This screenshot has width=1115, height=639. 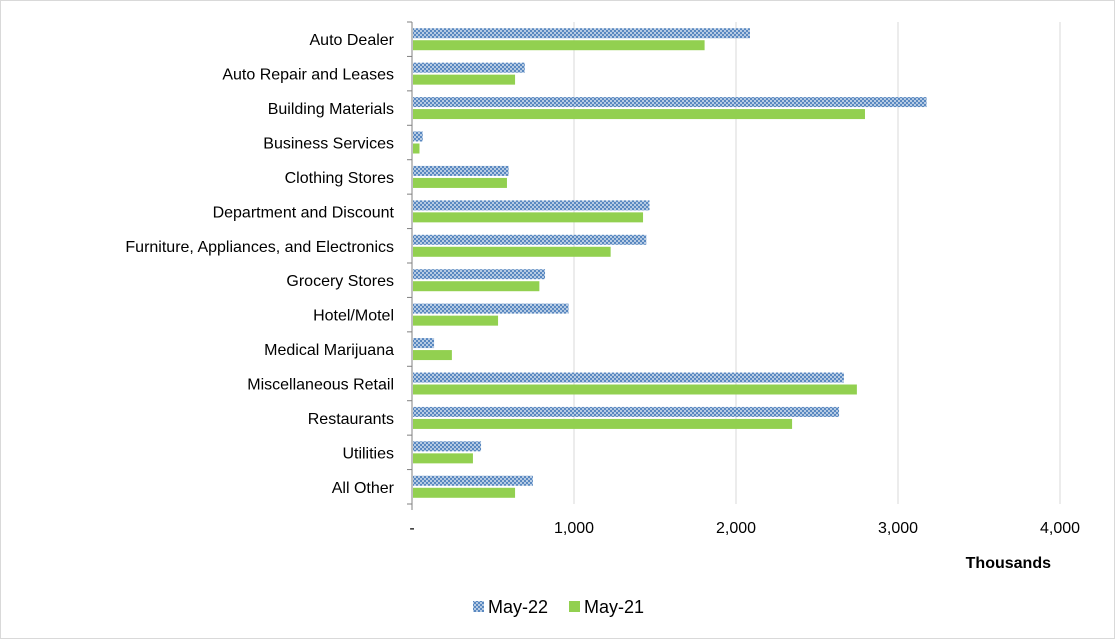 I want to click on category-label: Grocery Stores, so click(x=340, y=281).